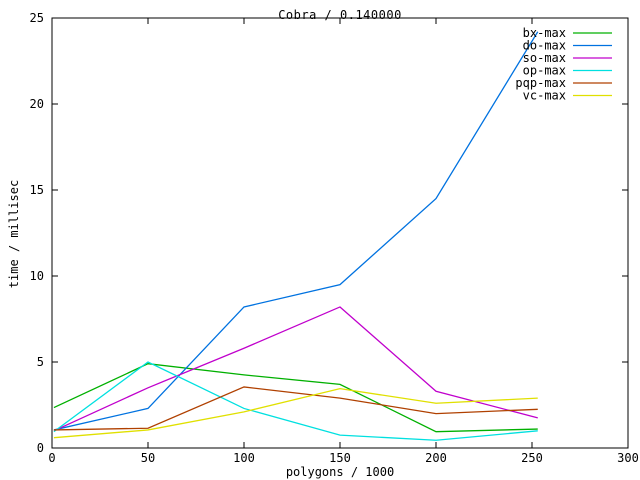 This screenshot has height=480, width=640. I want to click on x-tick-label: 0, so click(51, 458).